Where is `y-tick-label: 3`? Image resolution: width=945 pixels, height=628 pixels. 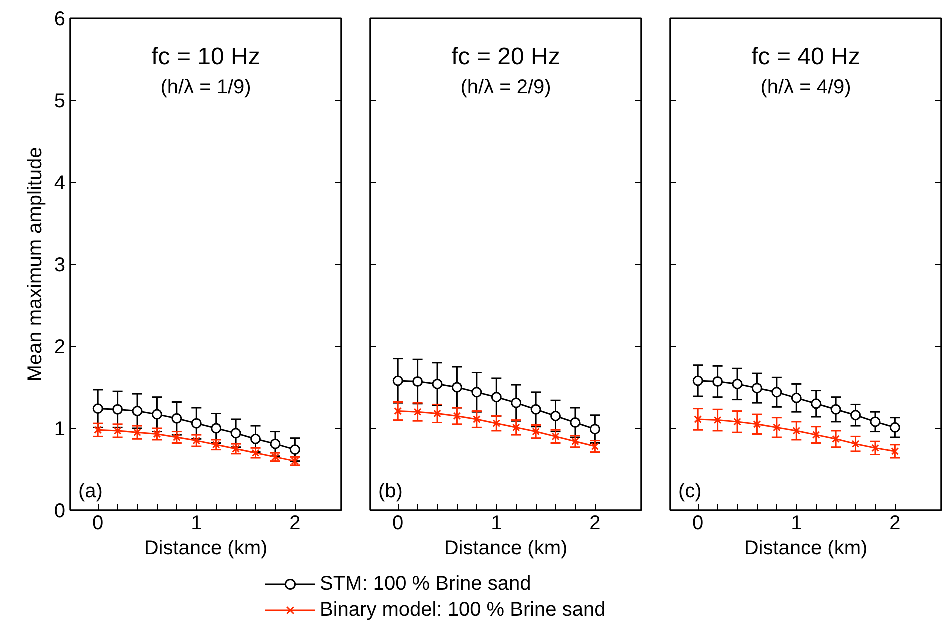
y-tick-label: 3 is located at coordinates (60, 265).